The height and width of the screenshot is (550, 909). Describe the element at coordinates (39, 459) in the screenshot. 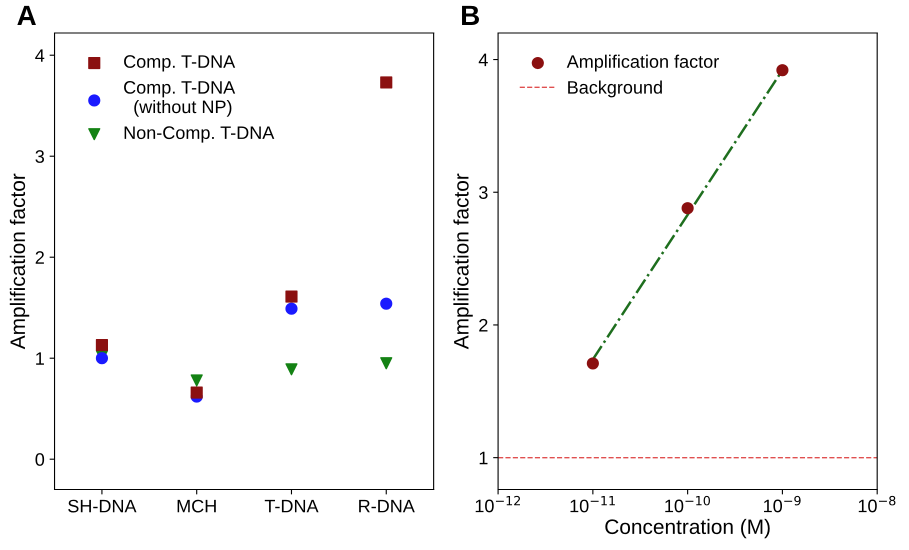

I see `y-tick-label: 0` at that location.